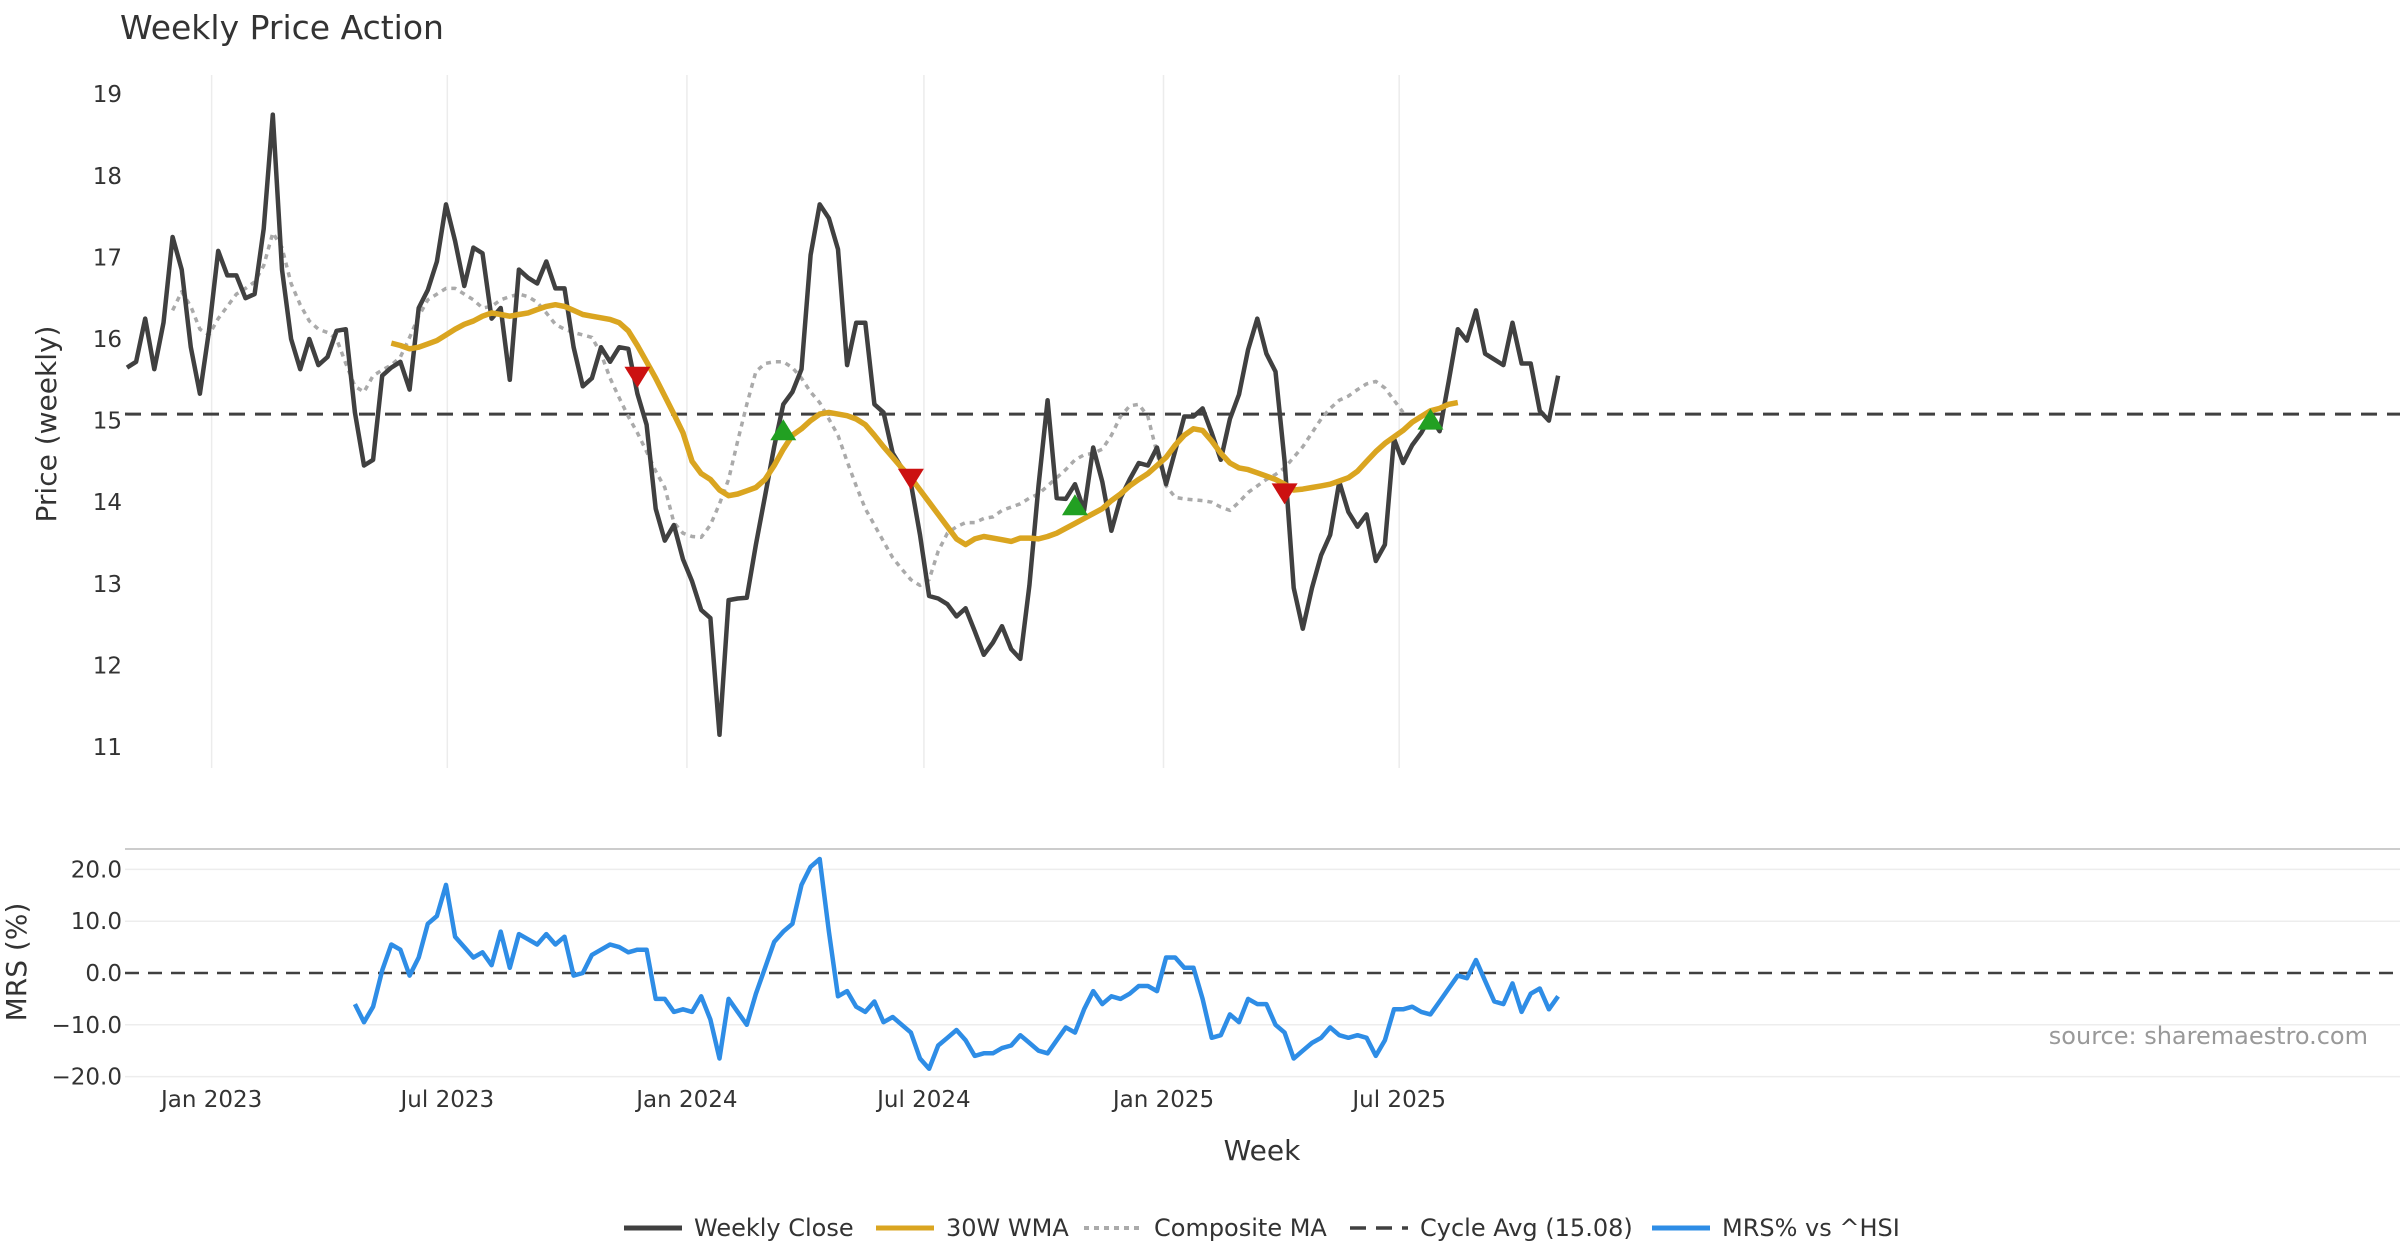 The width and height of the screenshot is (2400, 1260). Describe the element at coordinates (107, 585) in the screenshot. I see `price-y-tick: 13` at that location.